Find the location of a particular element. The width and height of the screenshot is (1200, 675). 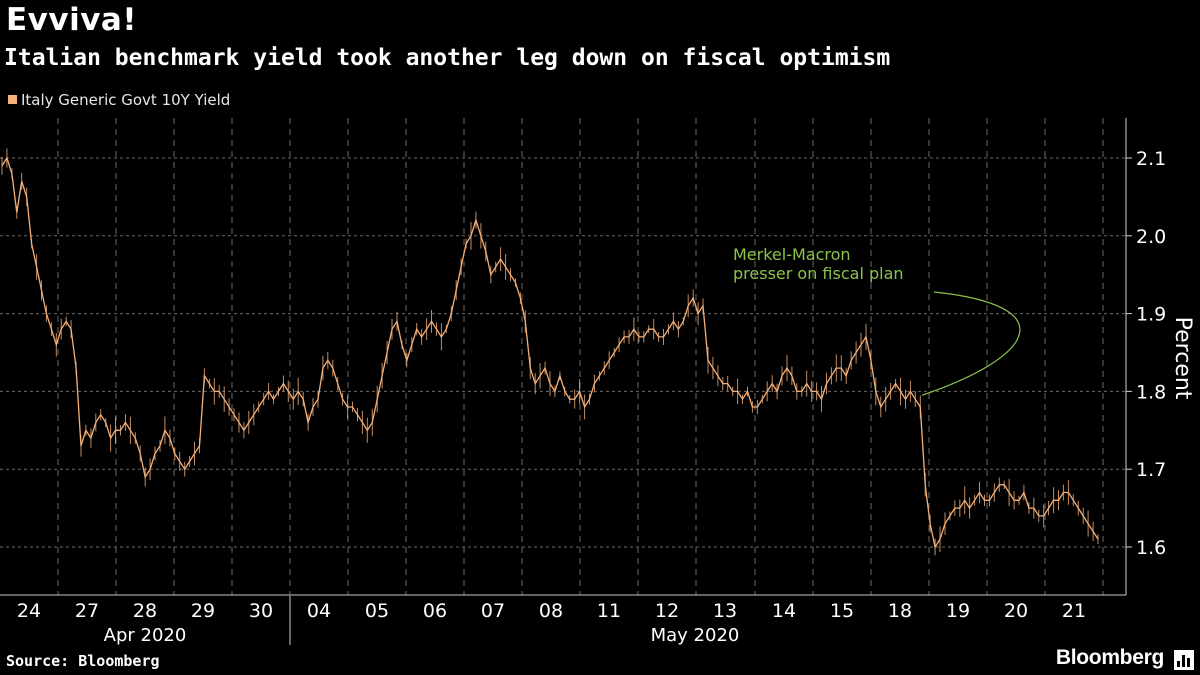

y-tick-label: 1.9 is located at coordinates (1151, 315).